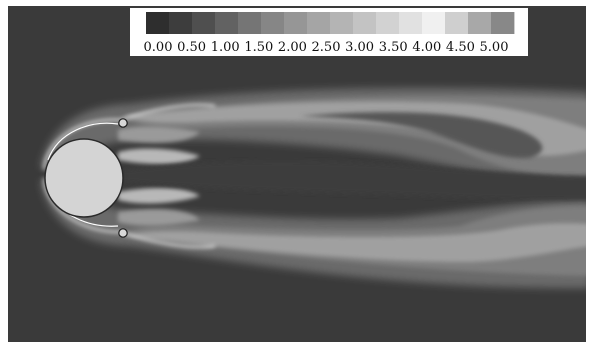  What do you see at coordinates (123, 233) in the screenshot?
I see `lower-control-rod` at bounding box center [123, 233].